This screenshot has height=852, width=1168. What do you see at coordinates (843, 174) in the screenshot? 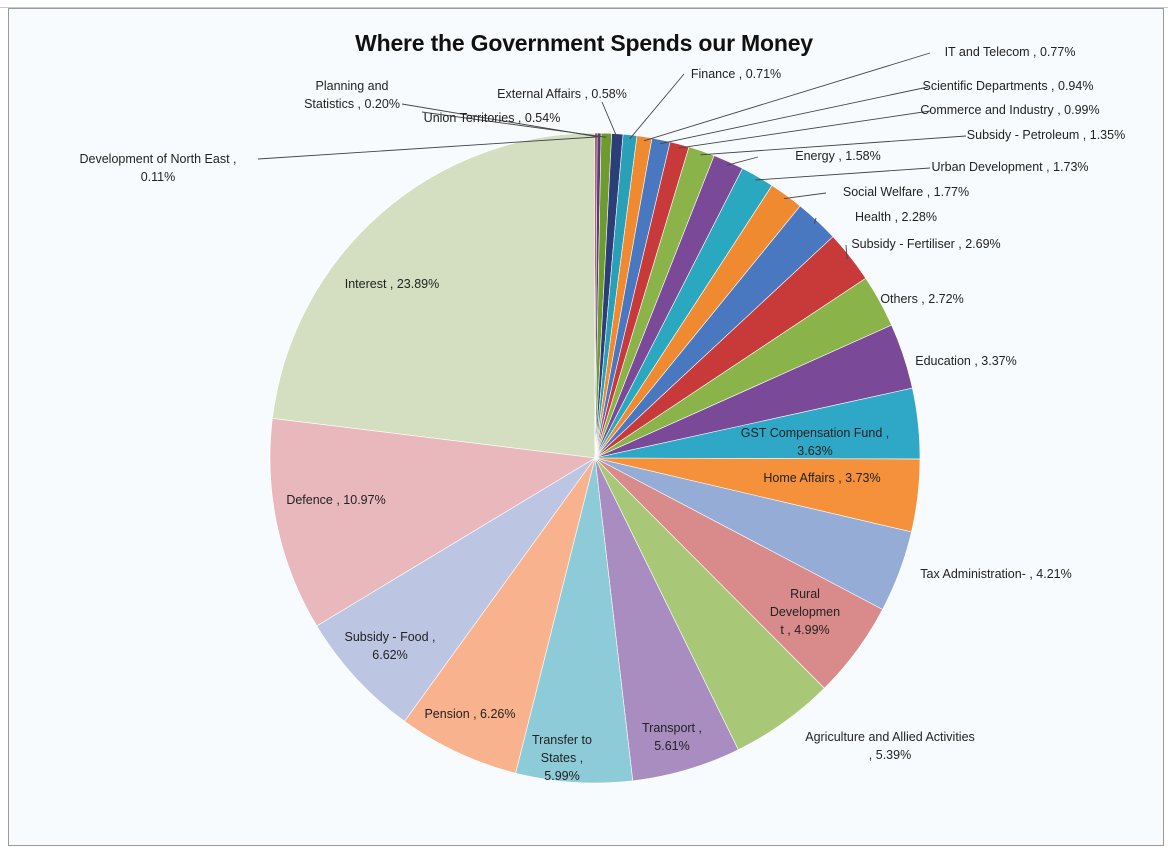
I see `leader-line-urban-development` at bounding box center [843, 174].